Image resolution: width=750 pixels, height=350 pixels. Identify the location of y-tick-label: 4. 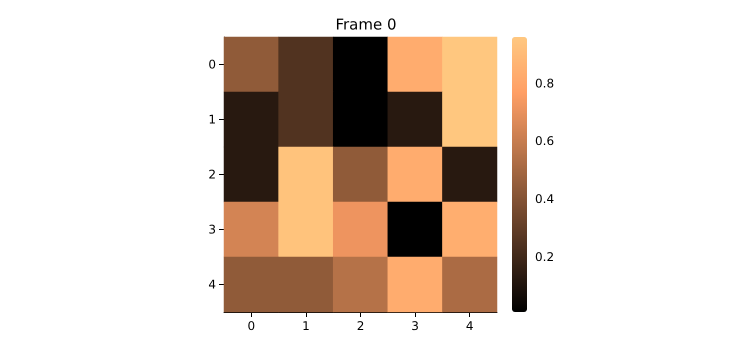
(212, 285).